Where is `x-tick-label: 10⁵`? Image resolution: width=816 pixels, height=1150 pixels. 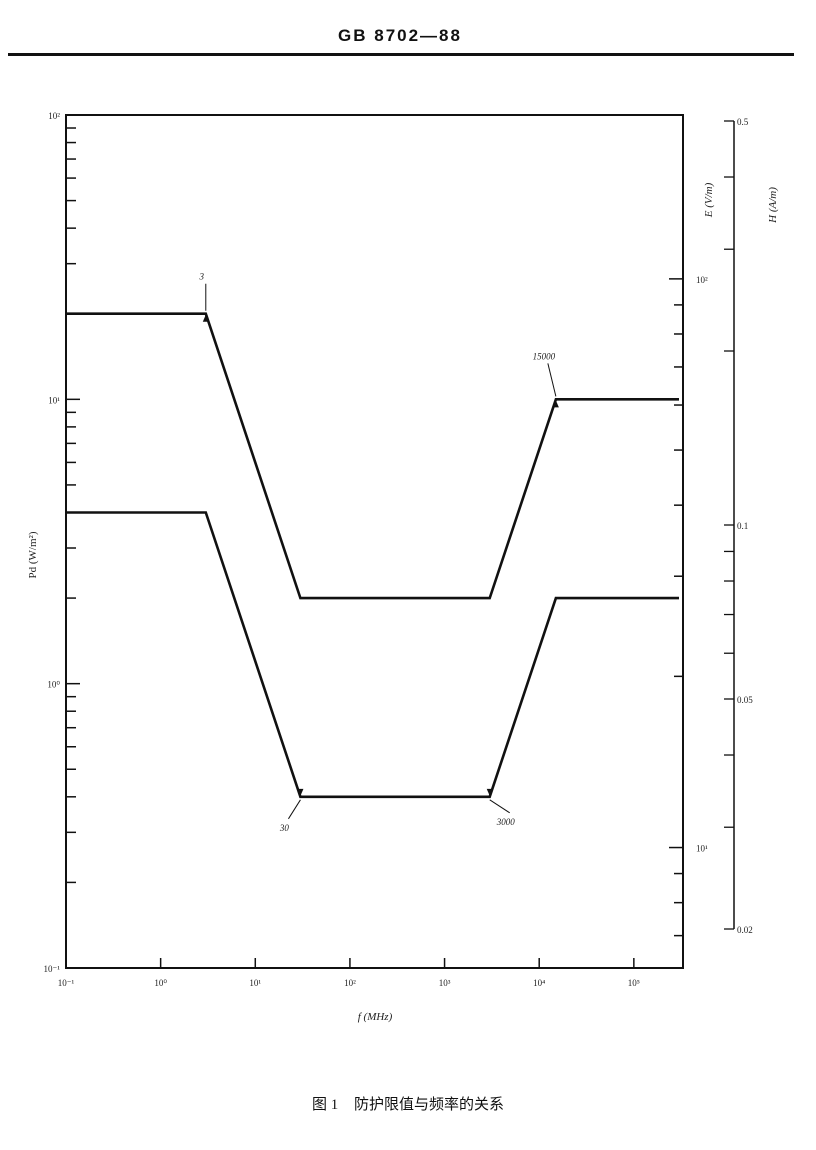 x-tick-label: 10⁵ is located at coordinates (634, 983).